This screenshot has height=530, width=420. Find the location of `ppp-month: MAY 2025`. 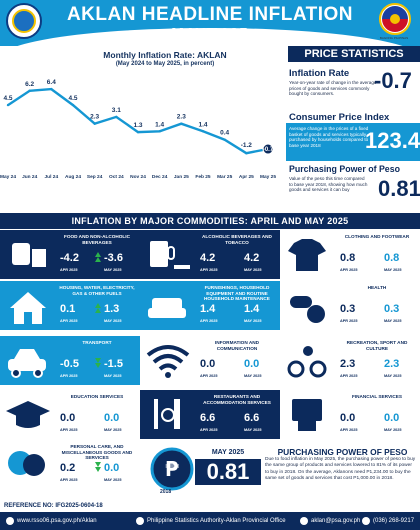

ppp-month: MAY 2025 is located at coordinates (228, 452).